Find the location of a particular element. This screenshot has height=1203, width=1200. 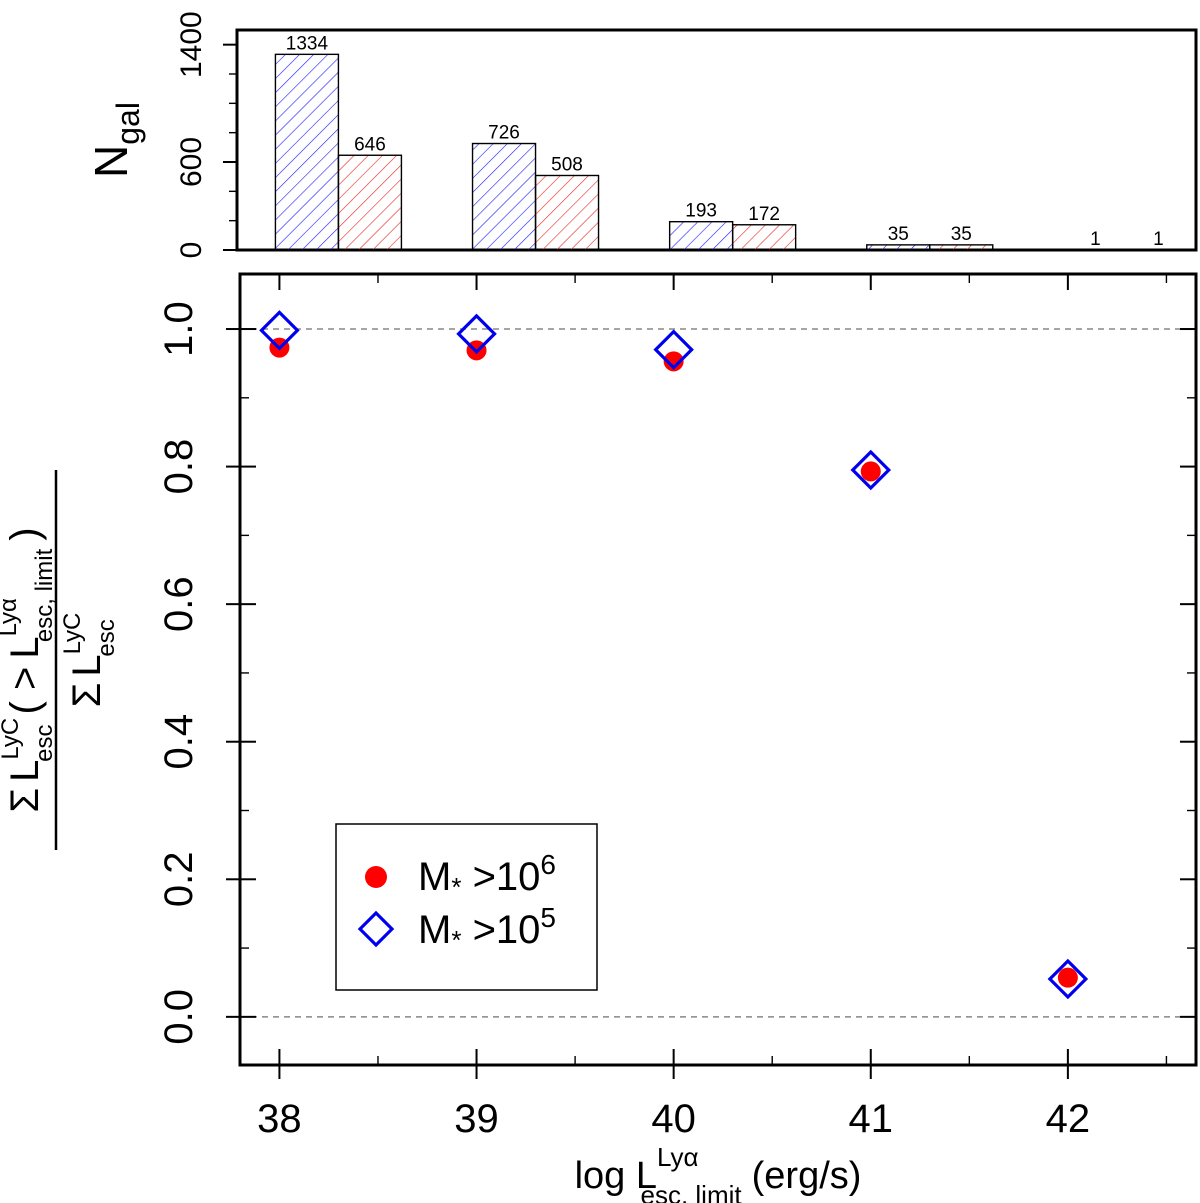

legend-label-2: M* >105 is located at coordinates (487, 928).